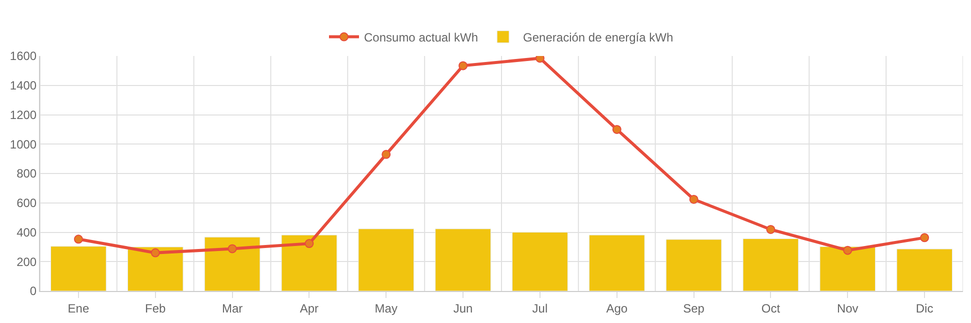 This screenshot has height=323, width=971. I want to click on y-tick-label: 600, so click(26, 203).